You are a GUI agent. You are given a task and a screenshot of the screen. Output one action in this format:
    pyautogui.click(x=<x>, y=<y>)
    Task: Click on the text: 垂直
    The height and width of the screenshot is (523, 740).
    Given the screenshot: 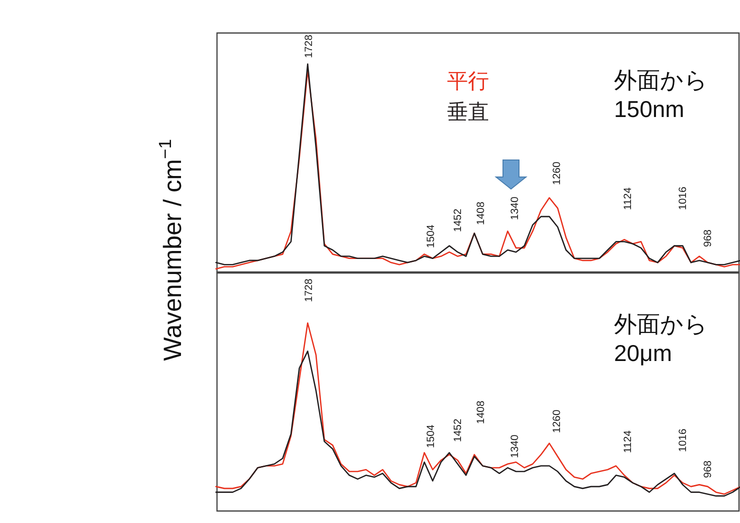 What is the action you would take?
    pyautogui.click(x=468, y=112)
    